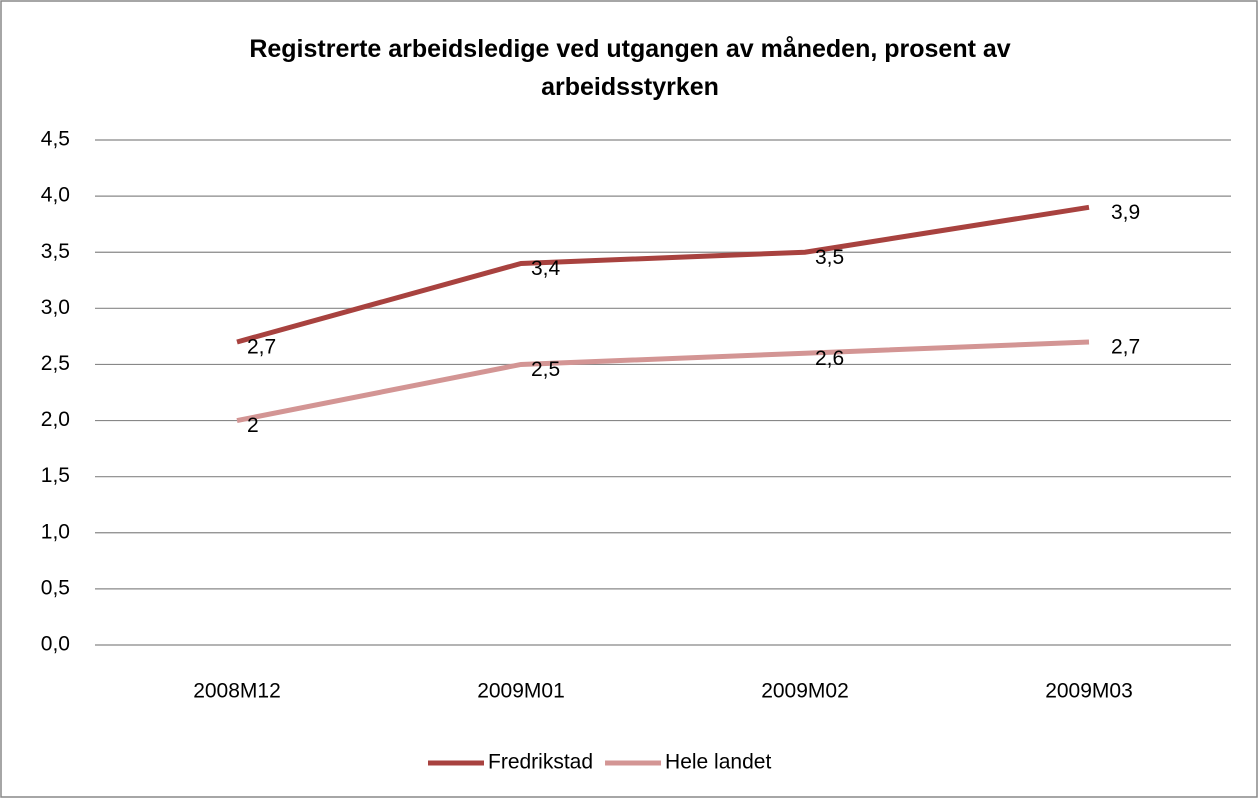 This screenshot has width=1260, height=800. I want to click on x-tick-label: 2008M12, so click(237, 691).